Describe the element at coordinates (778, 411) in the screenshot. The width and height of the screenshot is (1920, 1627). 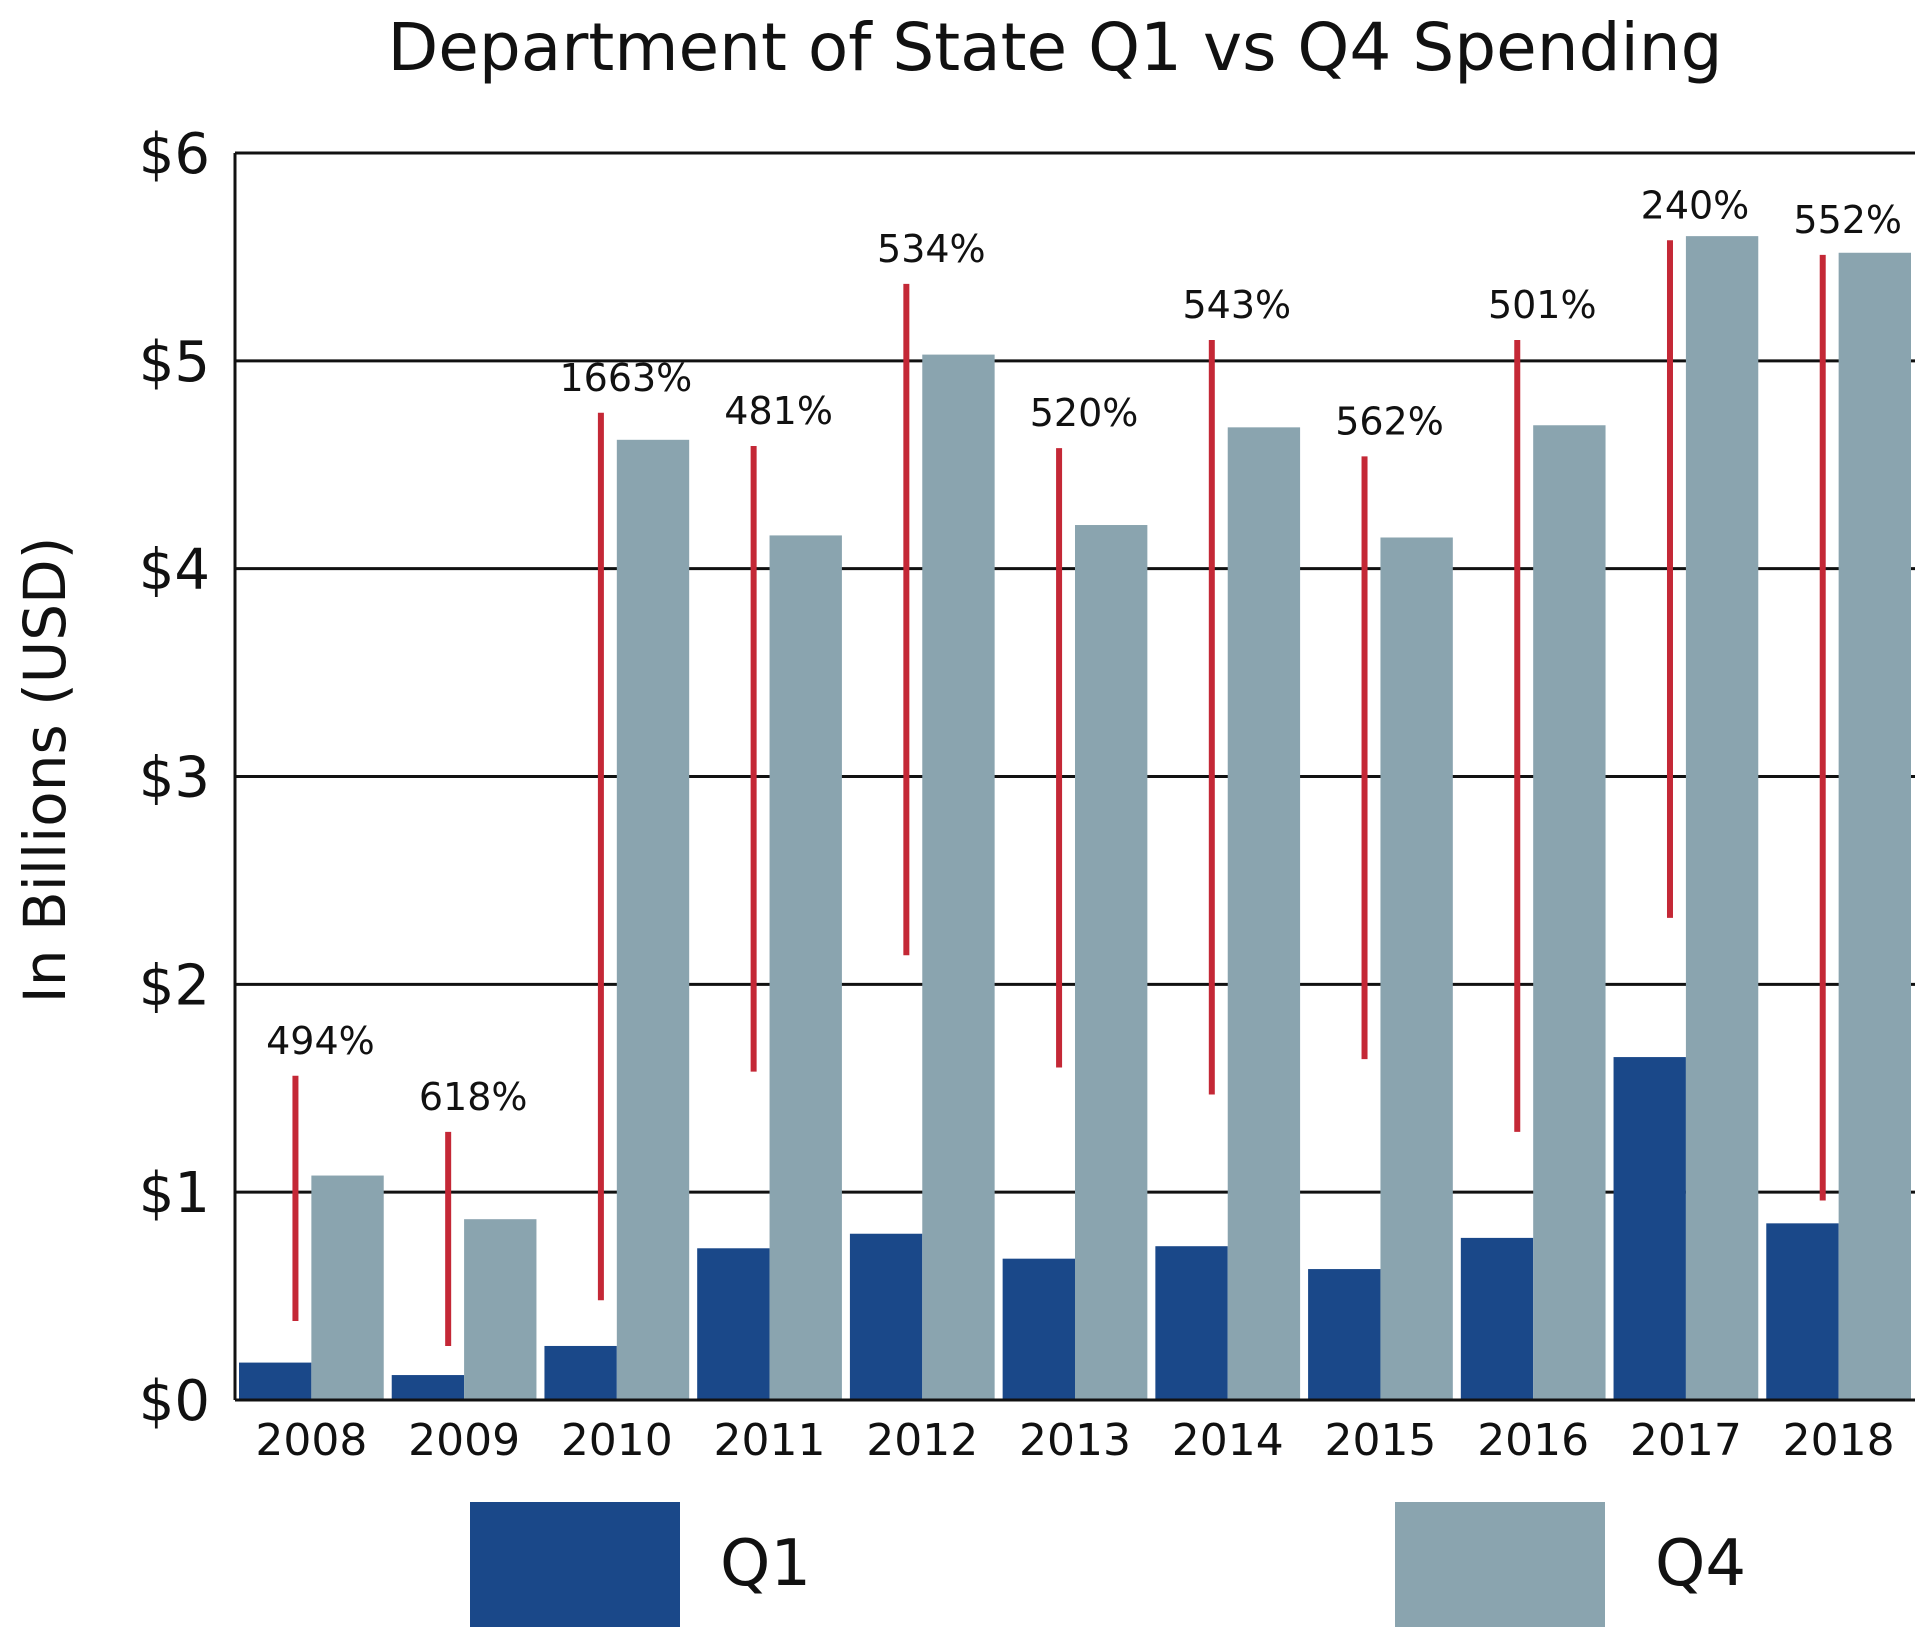
I see `pct-change-label: 481%` at that location.